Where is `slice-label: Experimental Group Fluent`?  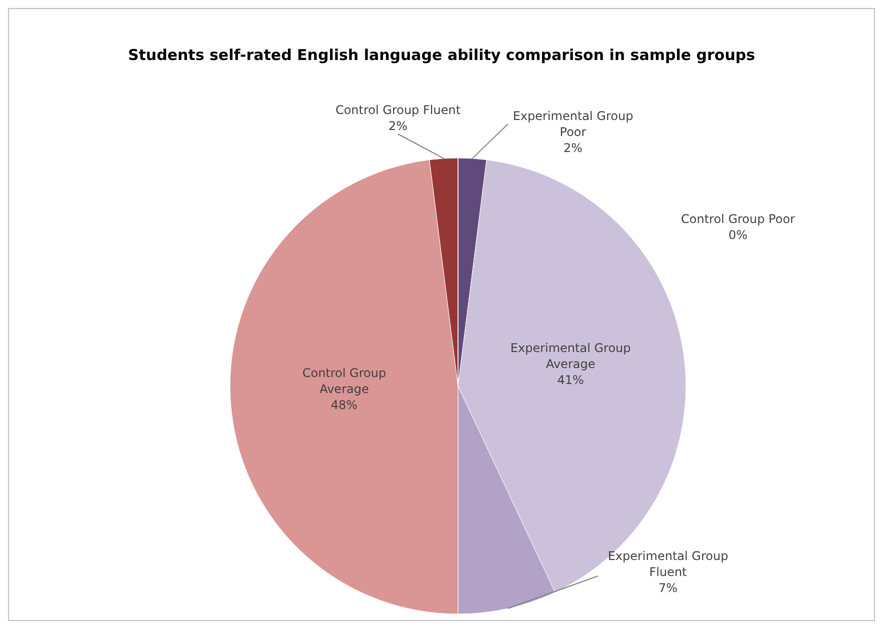 slice-label: Experimental Group Fluent is located at coordinates (668, 564).